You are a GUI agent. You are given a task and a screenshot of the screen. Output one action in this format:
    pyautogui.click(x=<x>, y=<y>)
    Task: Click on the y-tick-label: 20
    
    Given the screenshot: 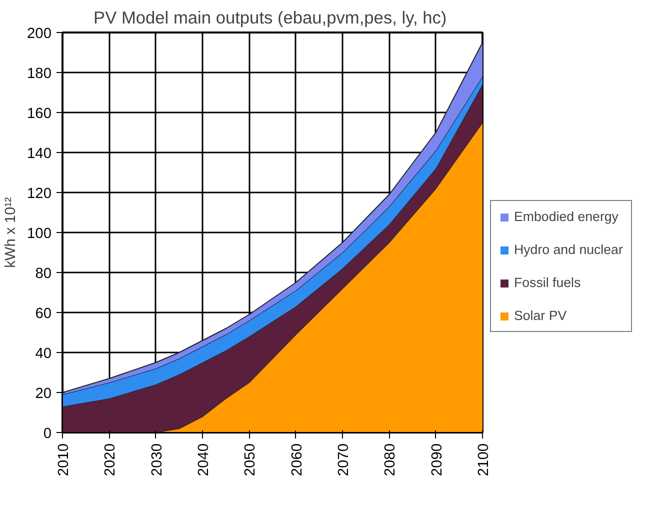 What is the action you would take?
    pyautogui.click(x=43, y=394)
    